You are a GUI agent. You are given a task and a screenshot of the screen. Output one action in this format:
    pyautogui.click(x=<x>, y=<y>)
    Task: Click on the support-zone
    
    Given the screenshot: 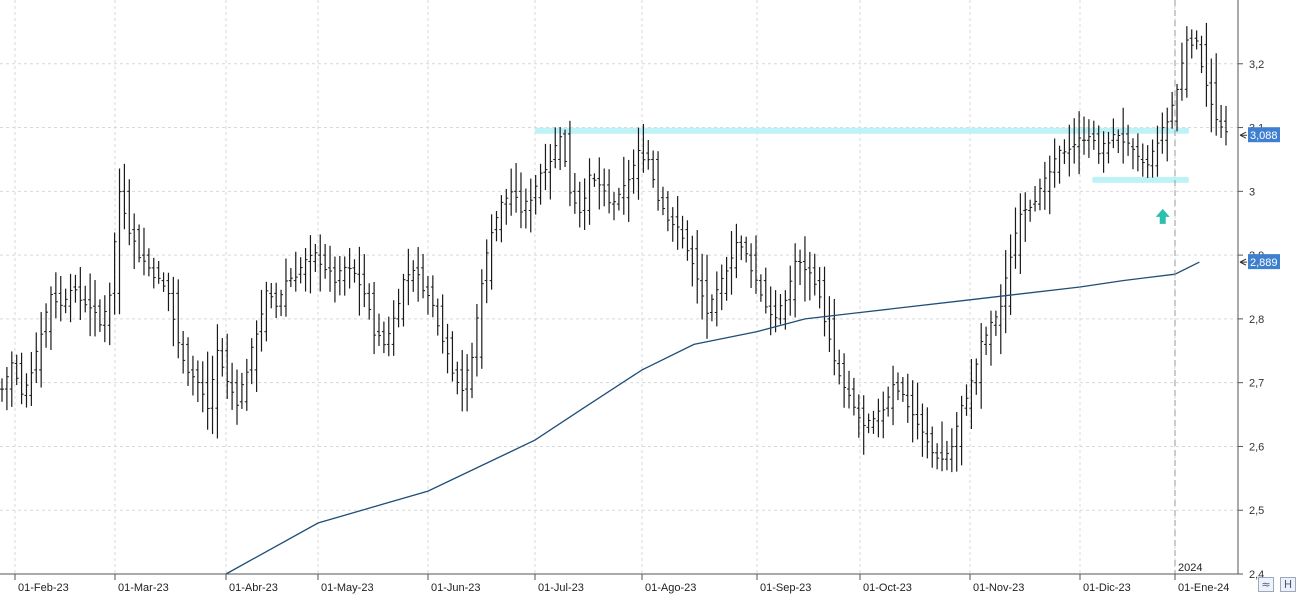 What is the action you would take?
    pyautogui.click(x=1140, y=179)
    